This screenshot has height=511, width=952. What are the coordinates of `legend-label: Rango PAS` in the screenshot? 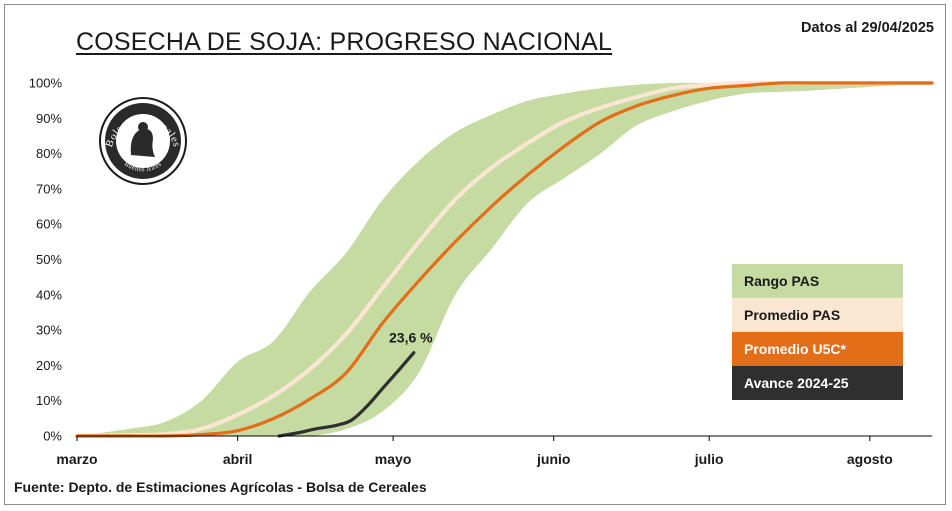 It's located at (782, 281).